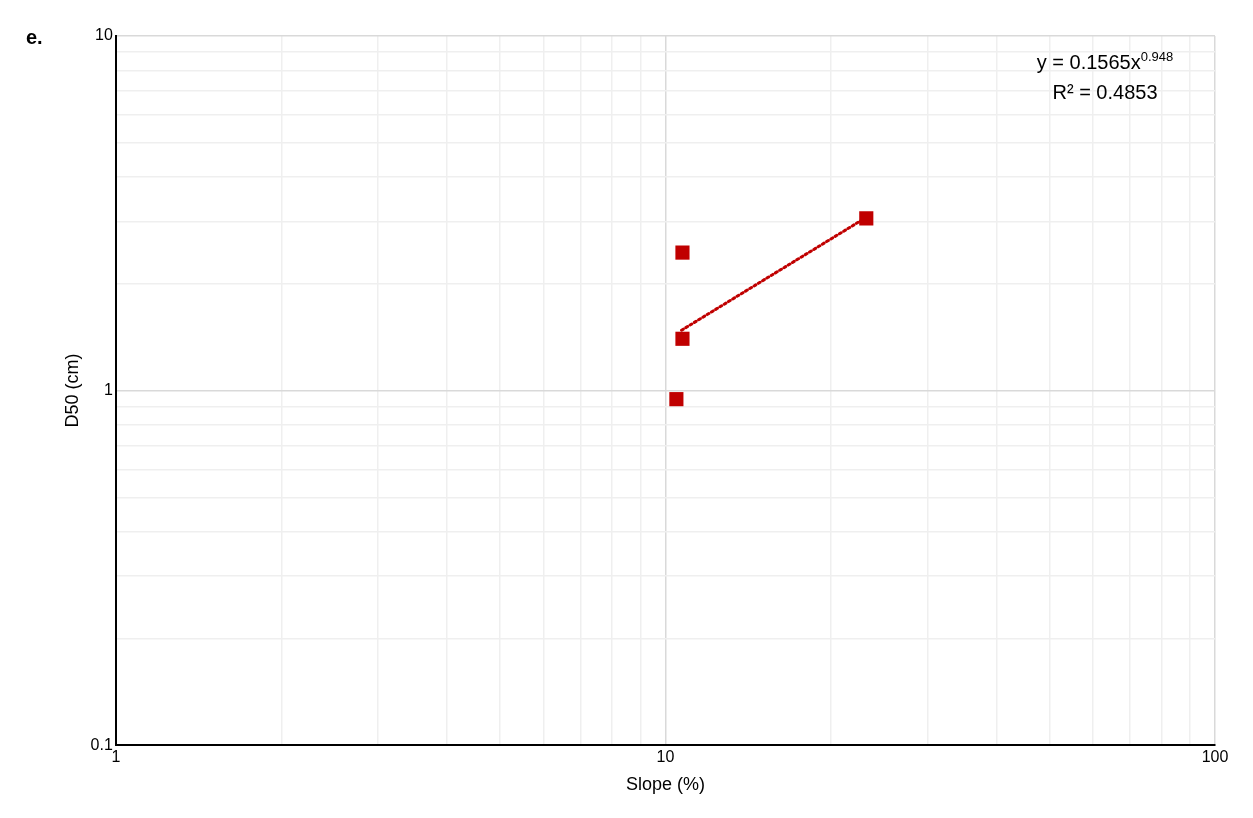  Describe the element at coordinates (1215, 757) in the screenshot. I see `x-tick-label: 100` at that location.